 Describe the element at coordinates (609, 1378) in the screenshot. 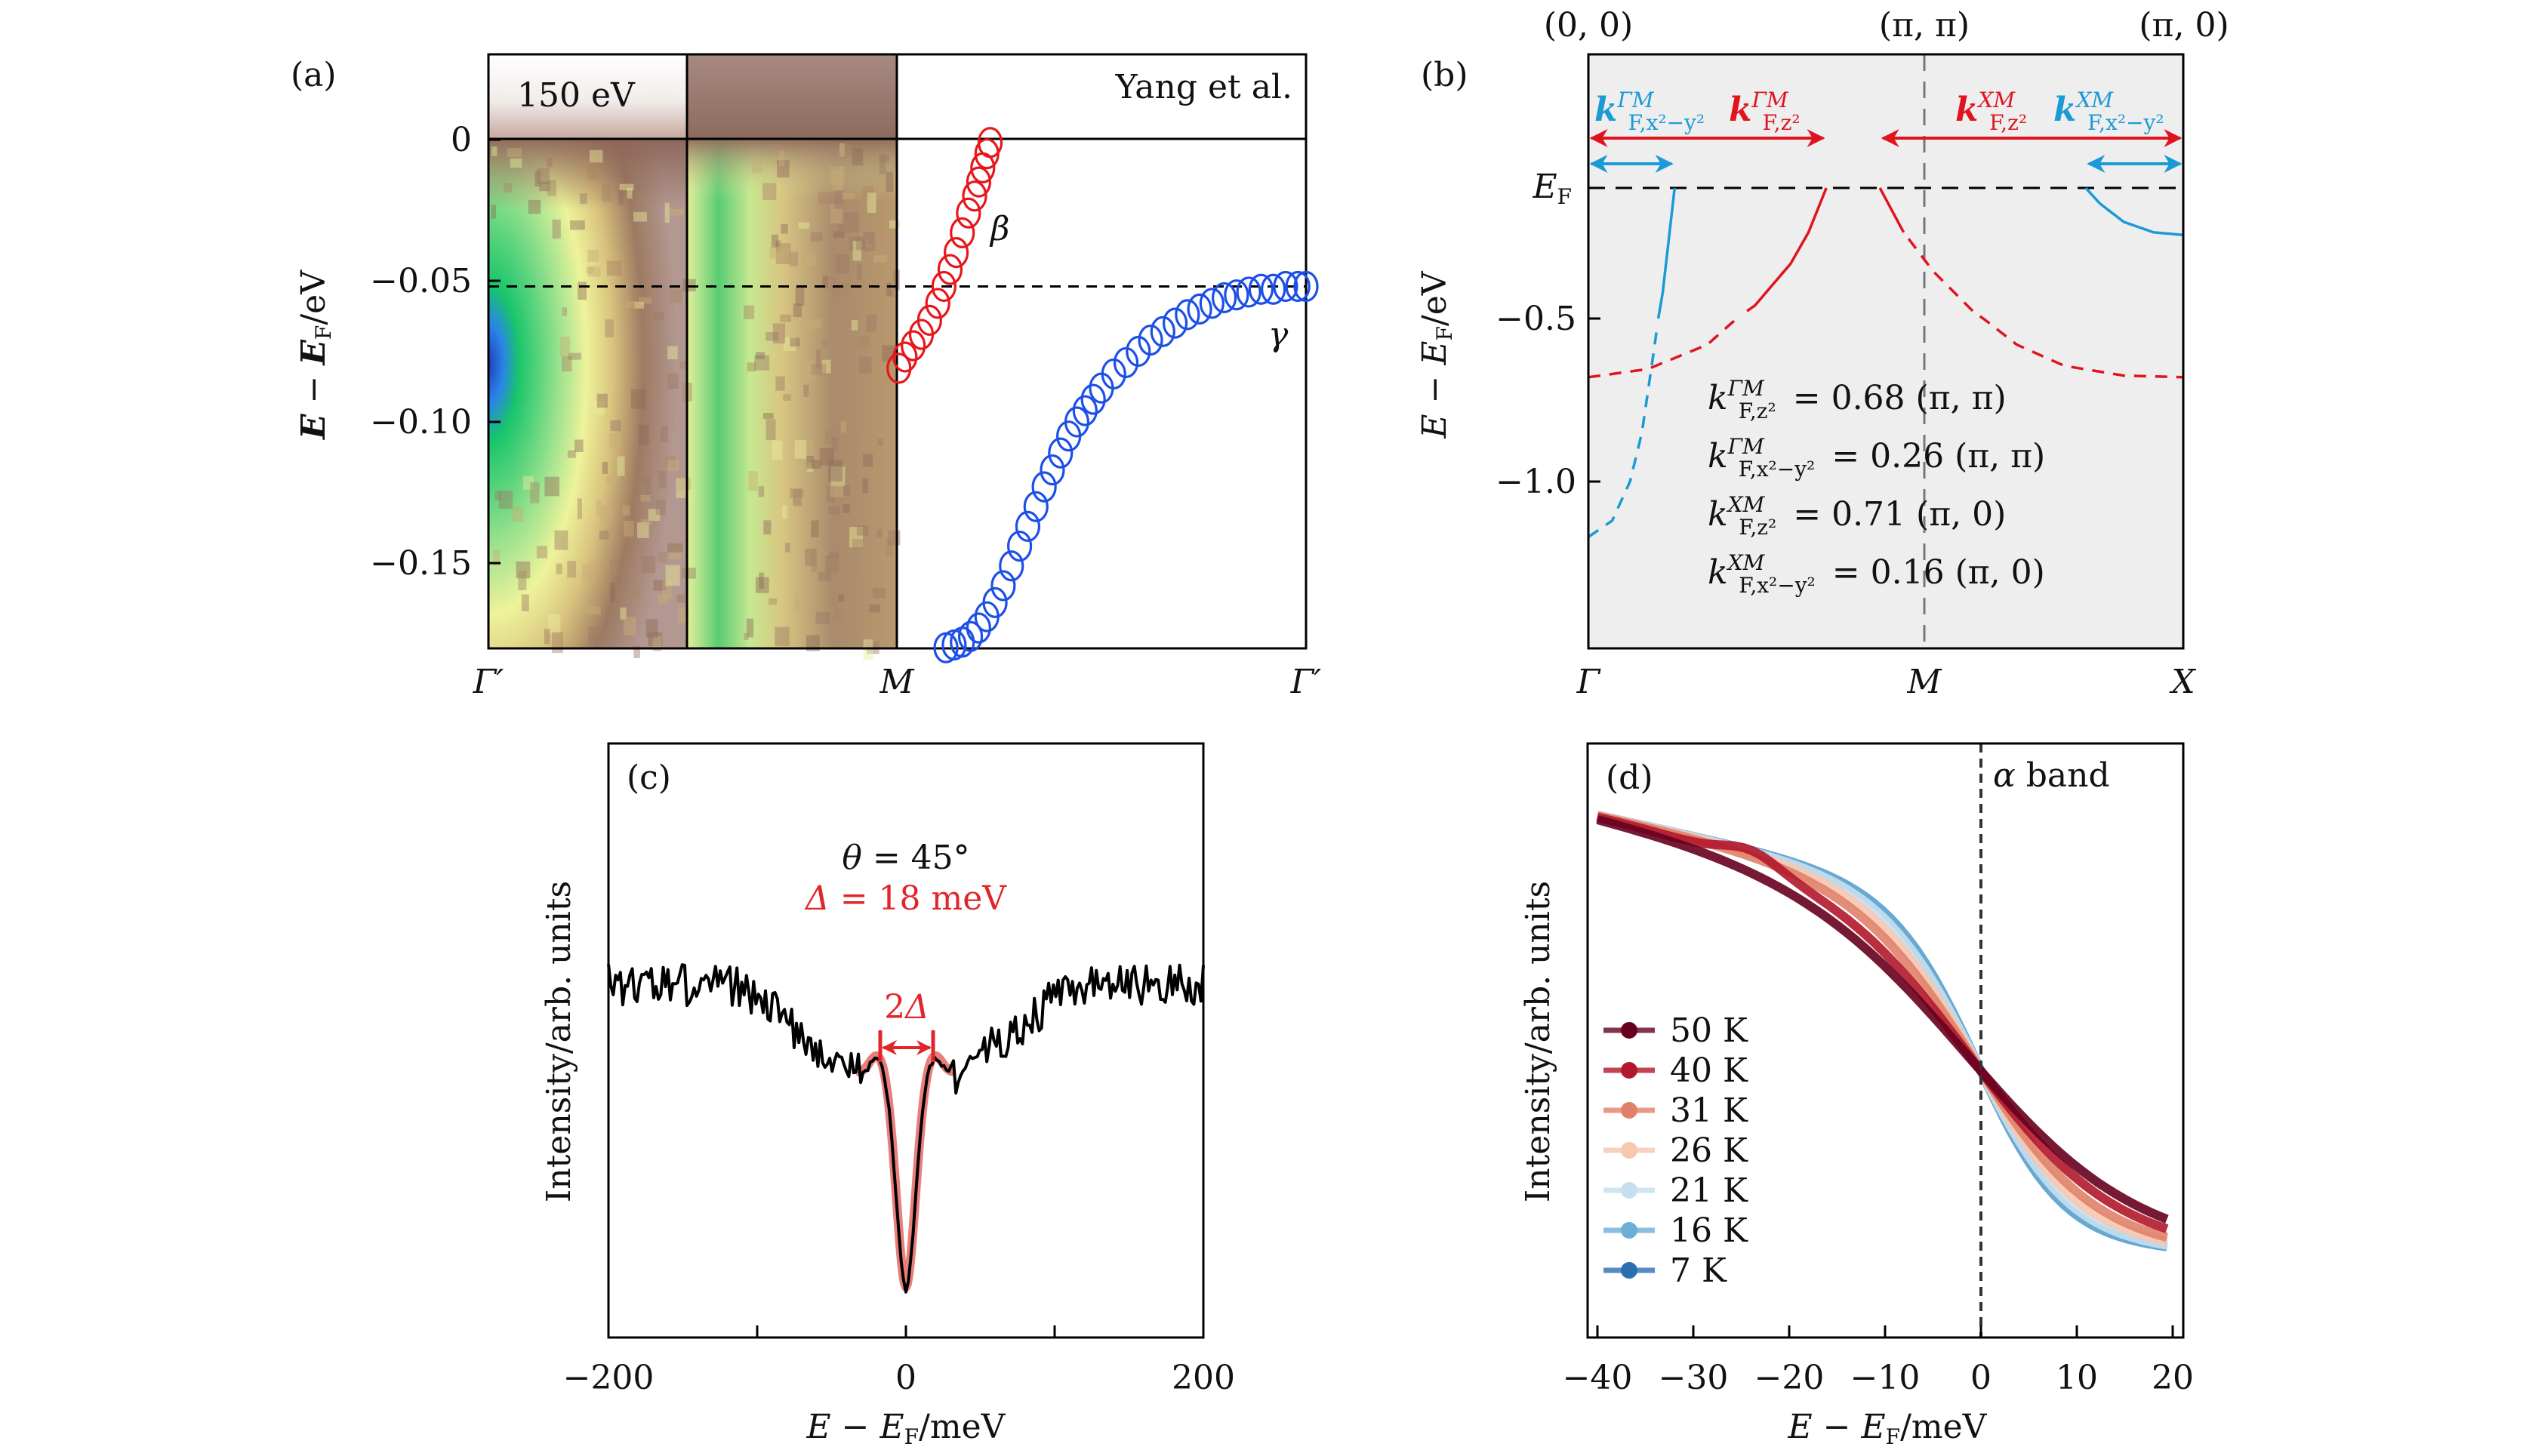

I see `panel-c-xtick--200: −200` at that location.